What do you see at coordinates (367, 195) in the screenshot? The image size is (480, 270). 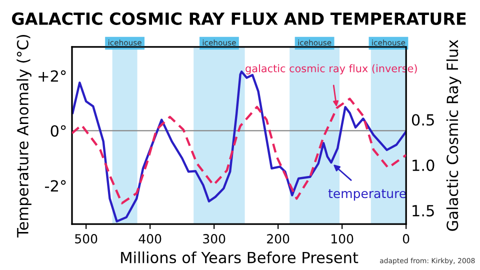 I see `annotation: temperature` at bounding box center [367, 195].